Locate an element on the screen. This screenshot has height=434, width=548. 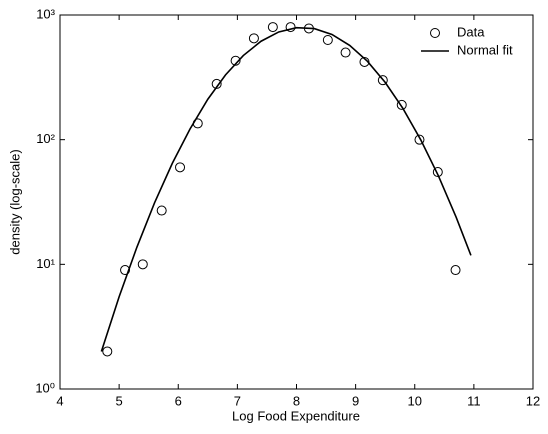
x-tick-label: 9 is located at coordinates (355, 400).